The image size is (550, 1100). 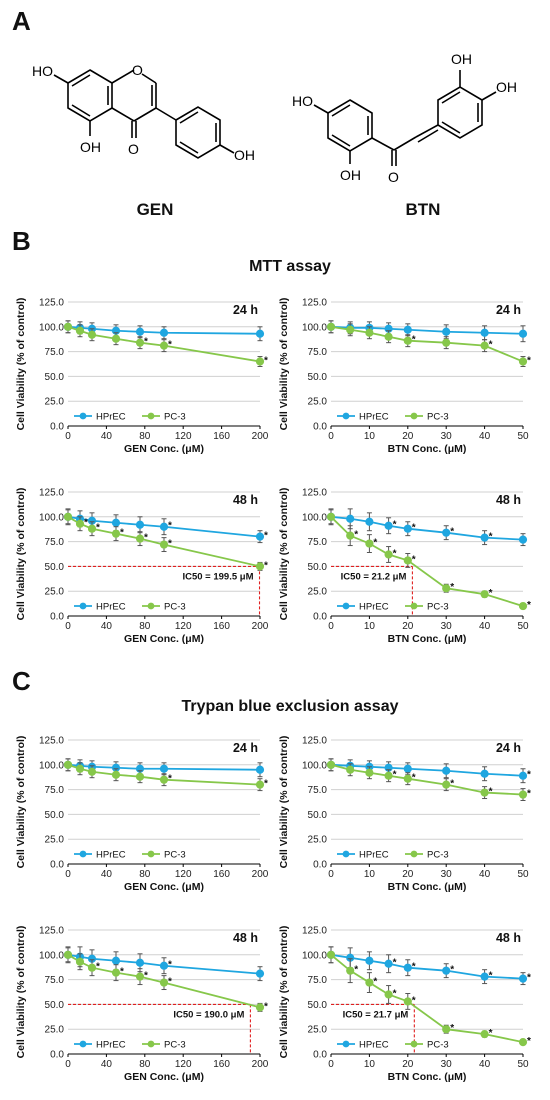 I want to click on ic50-label: IC50 = 21.7 μM, so click(x=376, y=1014).